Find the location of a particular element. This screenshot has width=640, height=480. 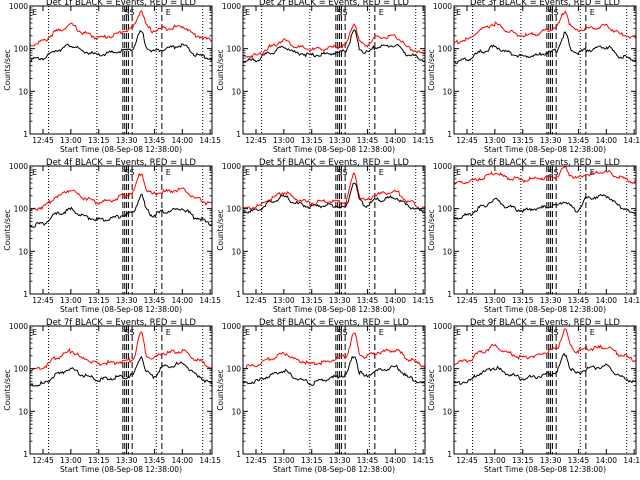

panel-title: Det 4f BLACK = Events, RED = LLD is located at coordinates (121, 163).